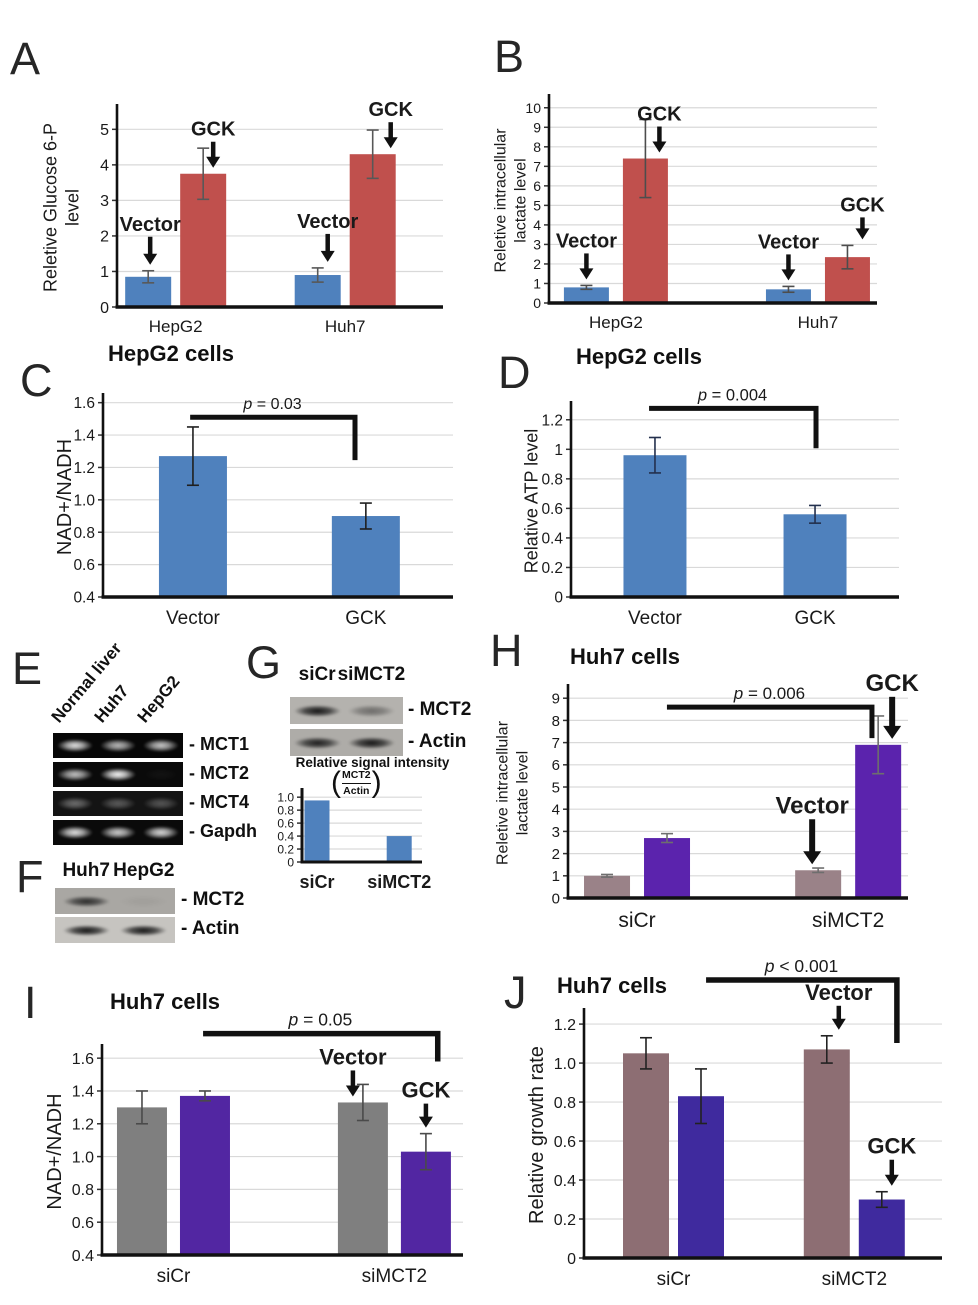 This screenshot has width=978, height=1305. I want to click on bar-siMCT2-GCK, so click(881, 1228).